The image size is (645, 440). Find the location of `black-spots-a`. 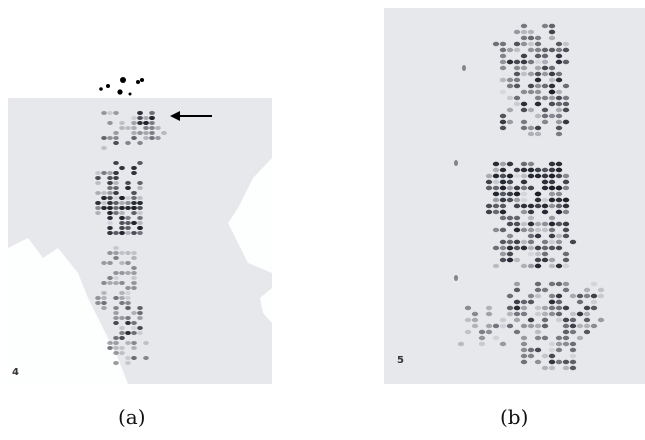

black-spots-a is located at coordinates (121, 86).